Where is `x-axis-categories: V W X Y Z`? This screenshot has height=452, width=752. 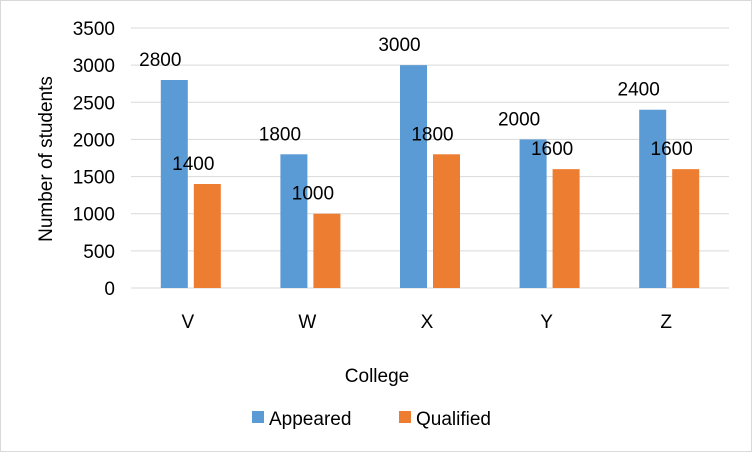 x-axis-categories: V W X Y Z is located at coordinates (426, 322).